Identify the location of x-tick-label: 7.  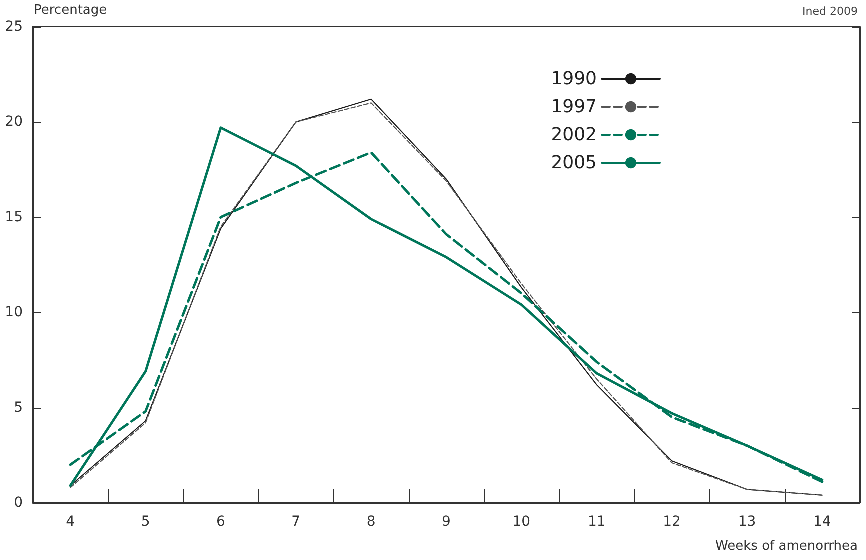
(296, 522).